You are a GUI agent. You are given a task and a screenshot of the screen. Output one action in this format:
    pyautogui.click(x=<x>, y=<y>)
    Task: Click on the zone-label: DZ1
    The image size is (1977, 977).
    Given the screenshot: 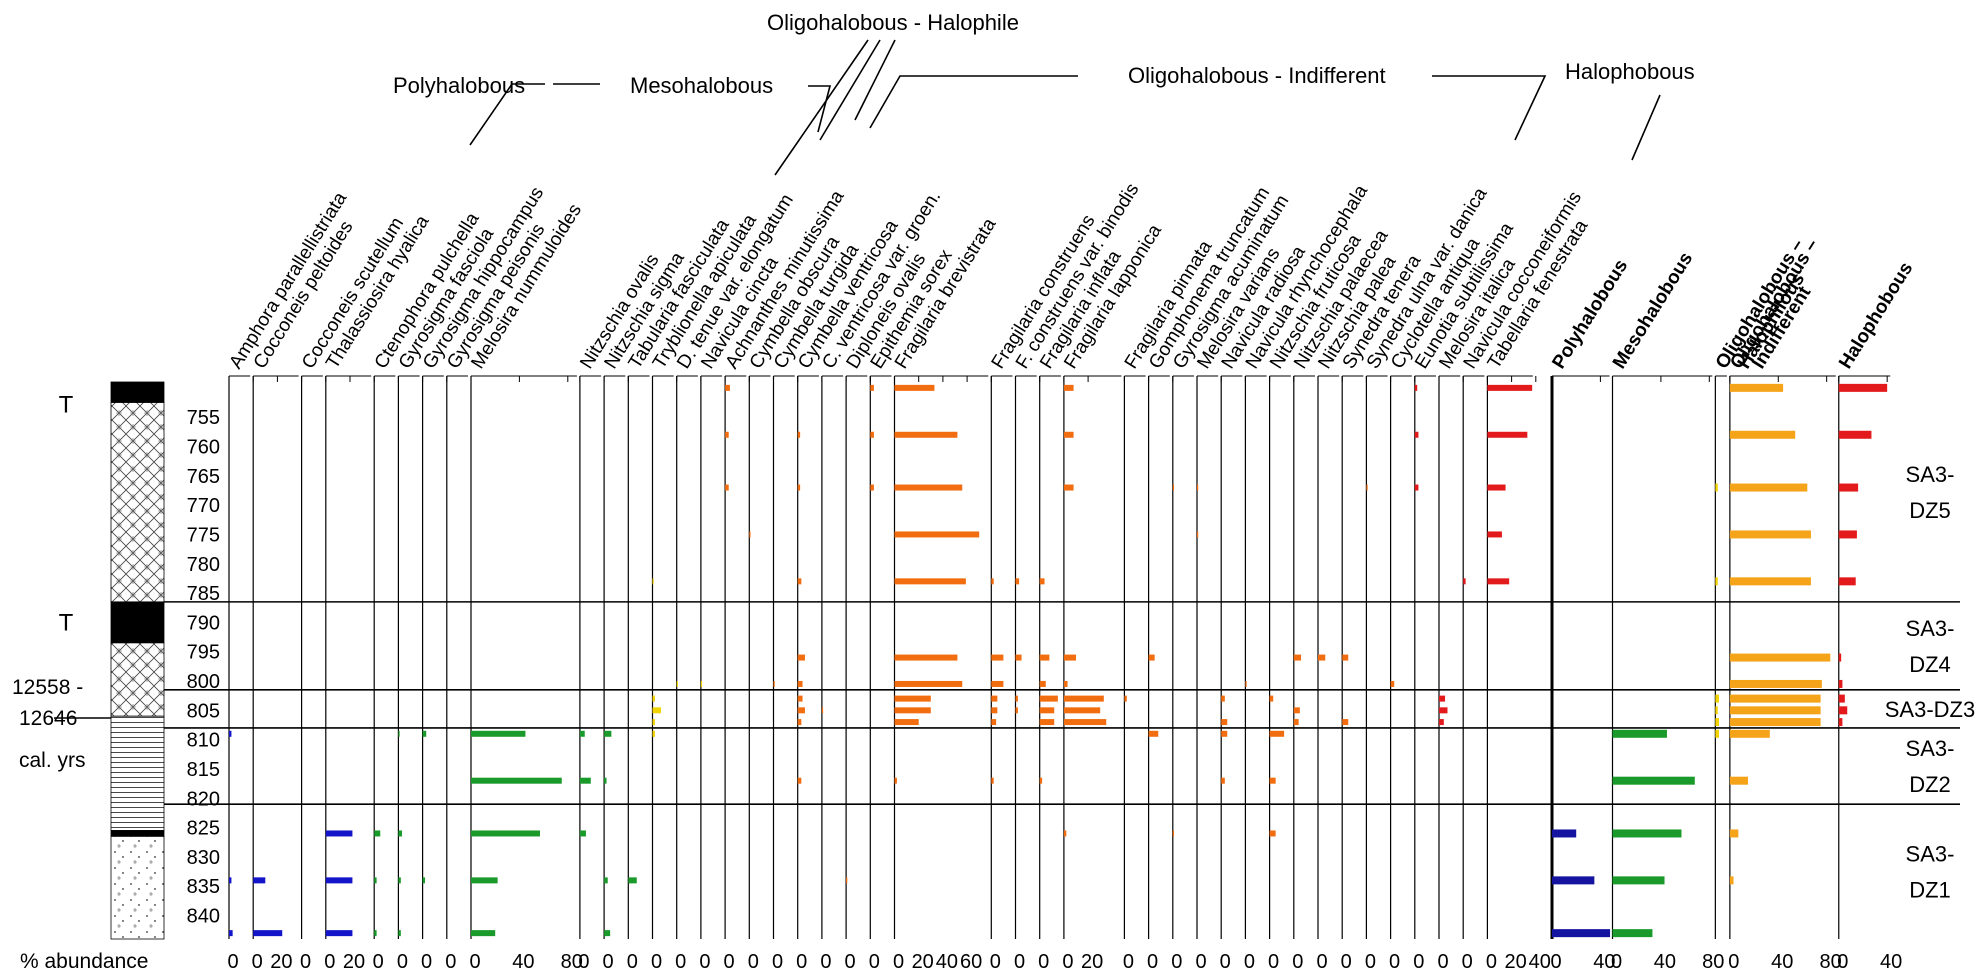 What is the action you would take?
    pyautogui.click(x=1930, y=890)
    